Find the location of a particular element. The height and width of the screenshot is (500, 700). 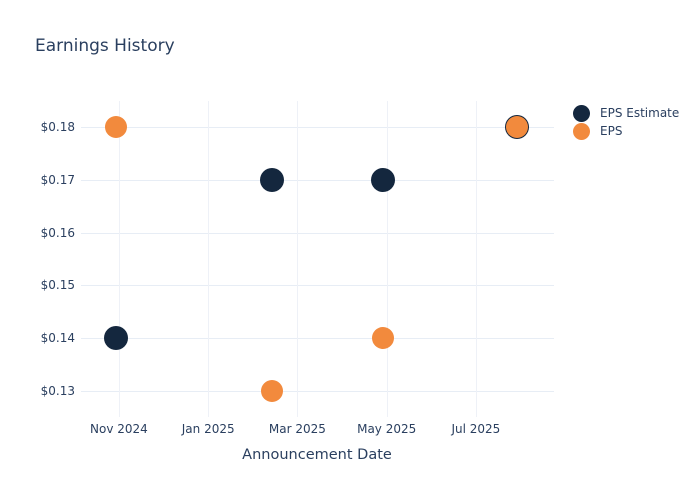

legend-label: EPS is located at coordinates (611, 131).